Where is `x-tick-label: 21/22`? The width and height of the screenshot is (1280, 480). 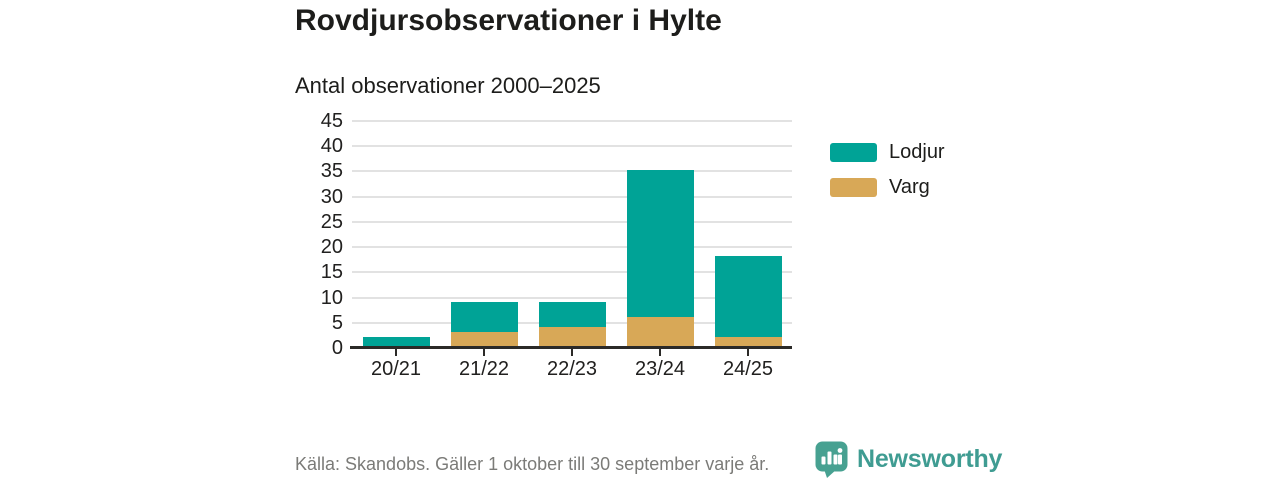
x-tick-label: 21/22 is located at coordinates (484, 369).